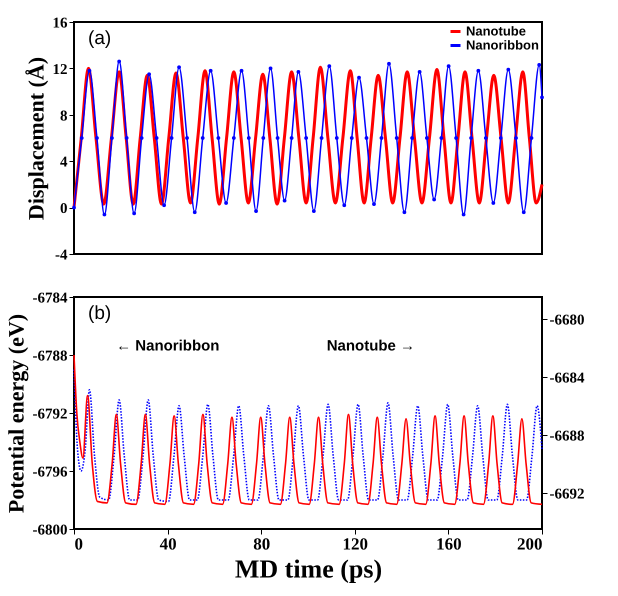 The image size is (618, 596). I want to click on x-axis-title: MD time (ps), so click(308, 569).